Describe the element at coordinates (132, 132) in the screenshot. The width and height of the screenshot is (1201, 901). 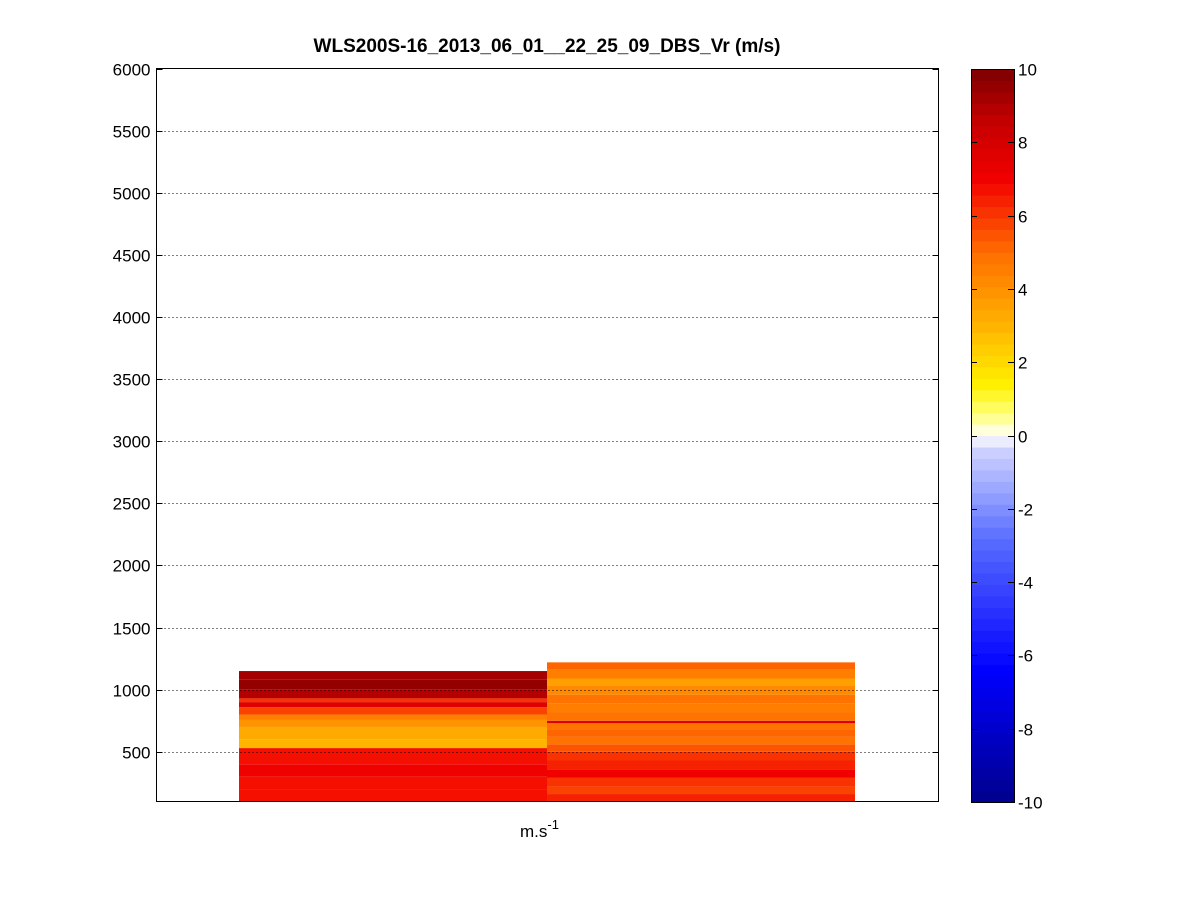
I see `y-tick-label: 5500` at that location.